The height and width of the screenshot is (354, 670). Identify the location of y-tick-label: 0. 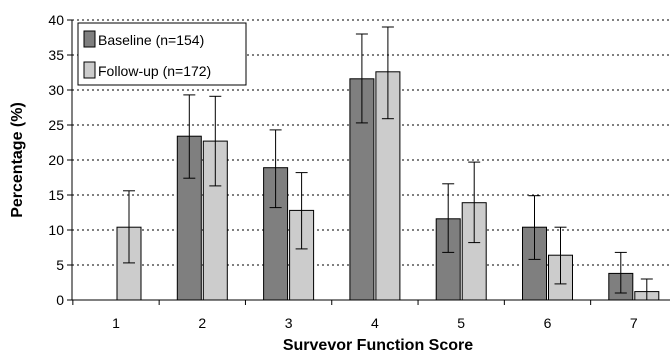
(60, 300).